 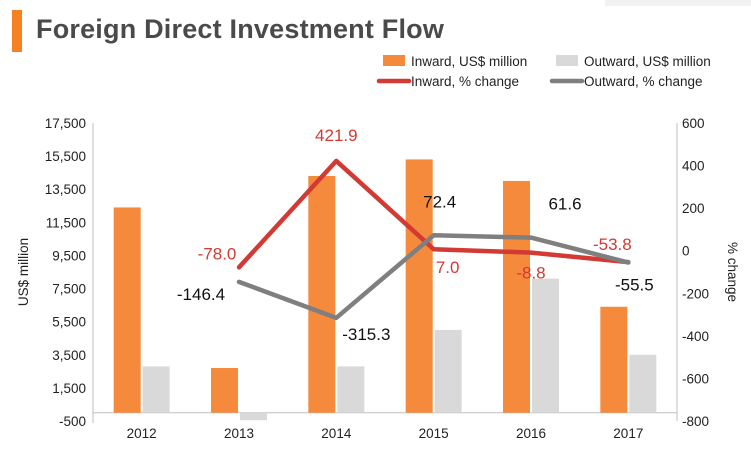 I want to click on left-tick-label: 3,500, so click(x=69, y=355).